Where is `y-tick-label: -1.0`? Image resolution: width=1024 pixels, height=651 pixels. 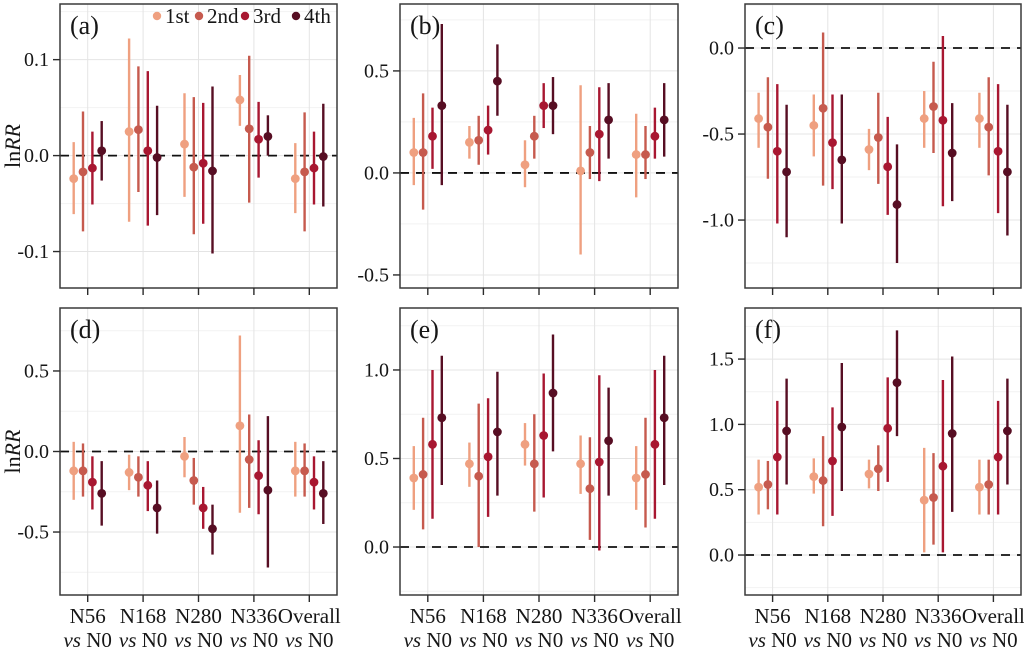
y-tick-label: -1.0 is located at coordinates (718, 221).